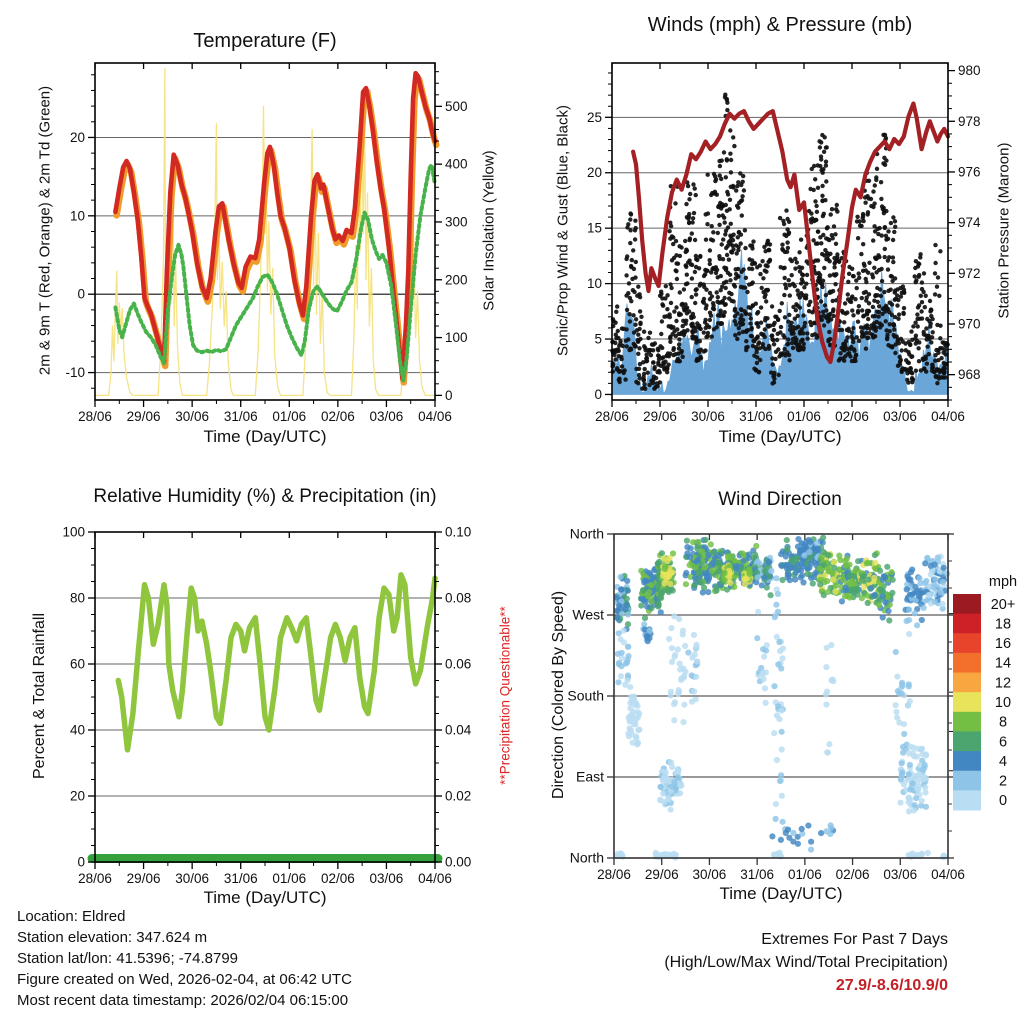  Describe the element at coordinates (458, 532) in the screenshot. I see `tick-label: 0.10` at that location.